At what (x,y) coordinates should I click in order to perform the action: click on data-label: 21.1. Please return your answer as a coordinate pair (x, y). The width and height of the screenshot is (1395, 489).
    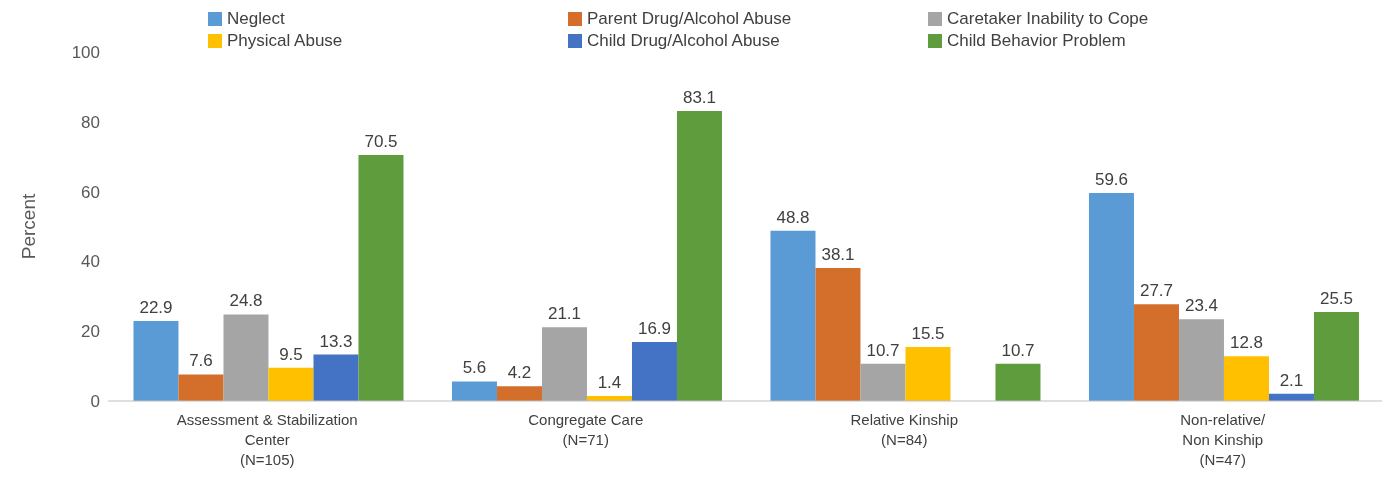
    Looking at the image, I should click on (564, 314).